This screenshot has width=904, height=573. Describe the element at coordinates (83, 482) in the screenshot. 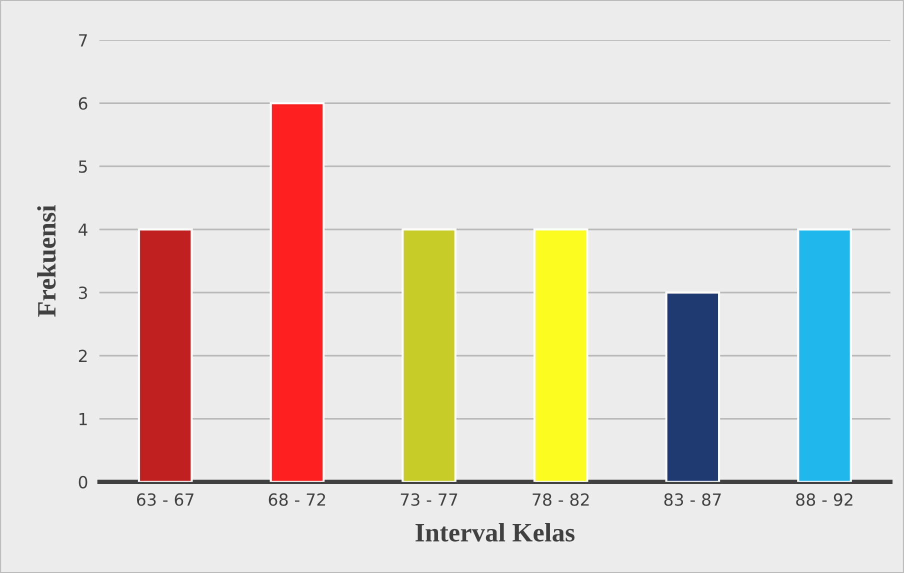

I see `y-tick-label: 0` at that location.